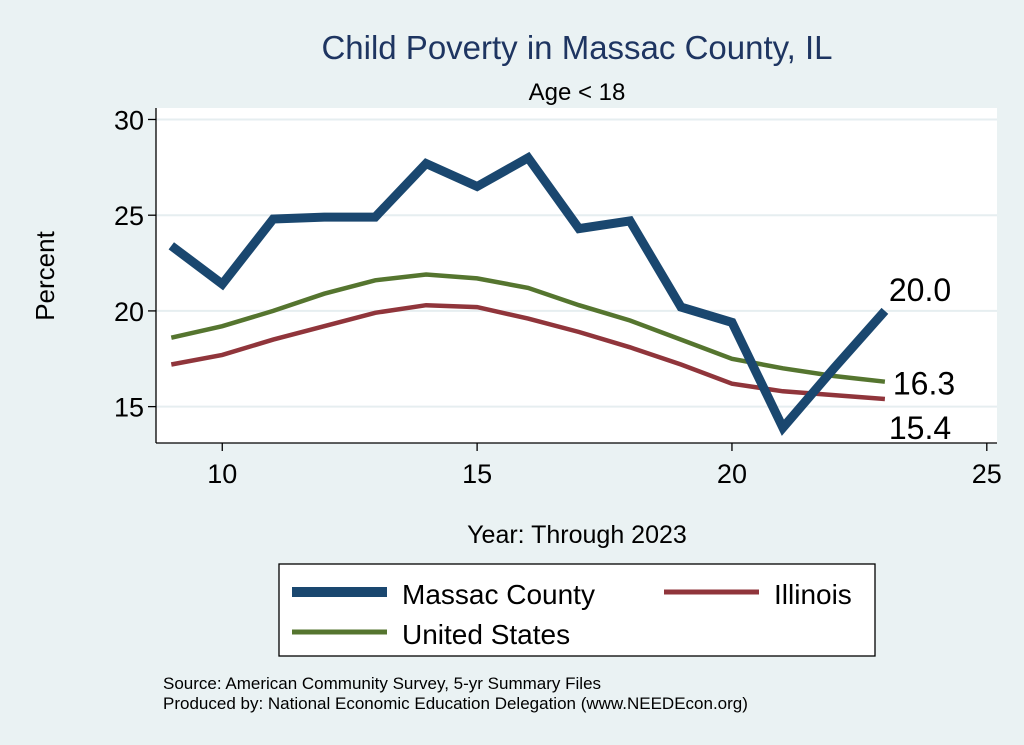 This screenshot has height=745, width=1024. What do you see at coordinates (528, 328) in the screenshot?
I see `series-line-united-states` at bounding box center [528, 328].